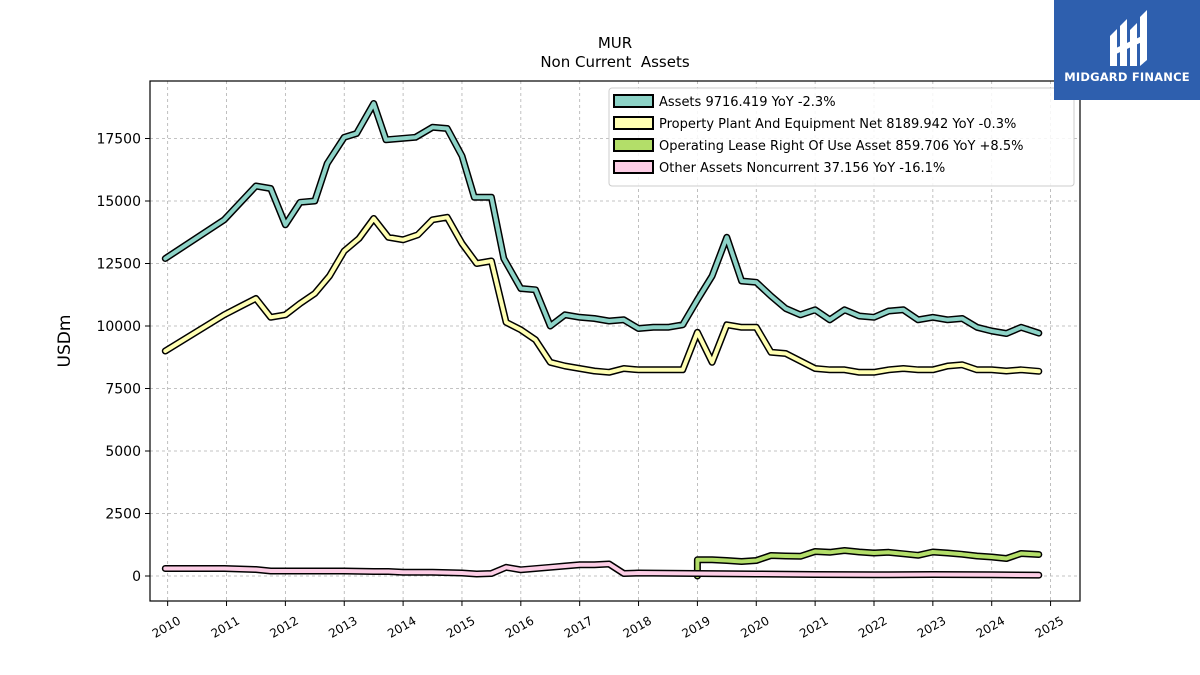 The height and width of the screenshot is (675, 1200). Describe the element at coordinates (118, 327) in the screenshot. I see `y-tick-label: 10000` at that location.